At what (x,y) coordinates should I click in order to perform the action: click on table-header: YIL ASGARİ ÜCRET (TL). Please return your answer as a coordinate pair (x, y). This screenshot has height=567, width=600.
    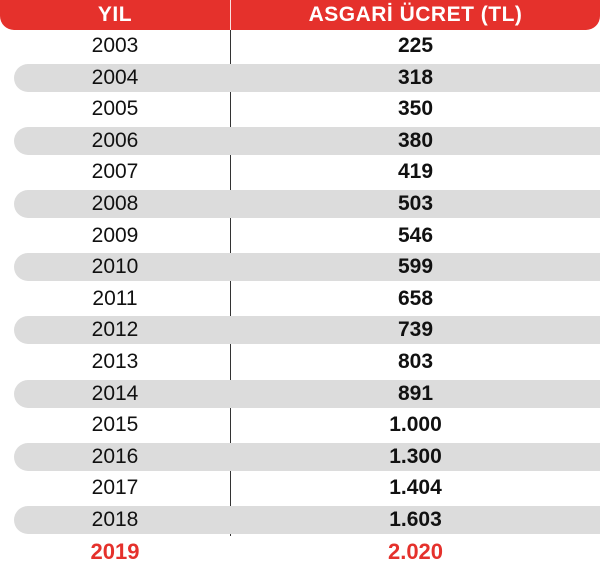
    Looking at the image, I should click on (300, 15).